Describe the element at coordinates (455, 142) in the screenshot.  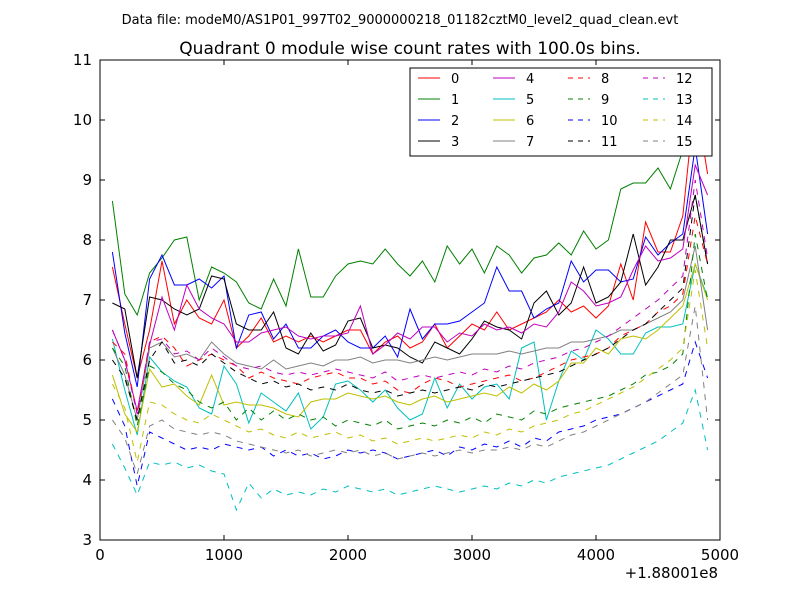
I see `legend-label-3: 3` at that location.